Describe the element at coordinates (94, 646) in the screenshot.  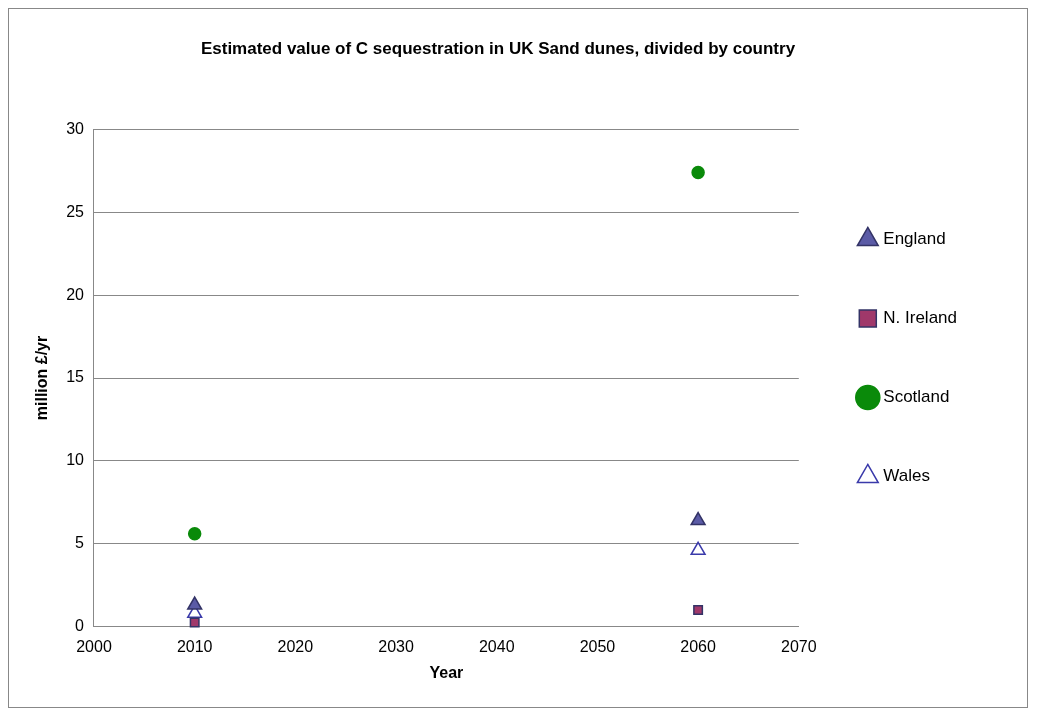
I see `x-tick-label: 2000` at that location.